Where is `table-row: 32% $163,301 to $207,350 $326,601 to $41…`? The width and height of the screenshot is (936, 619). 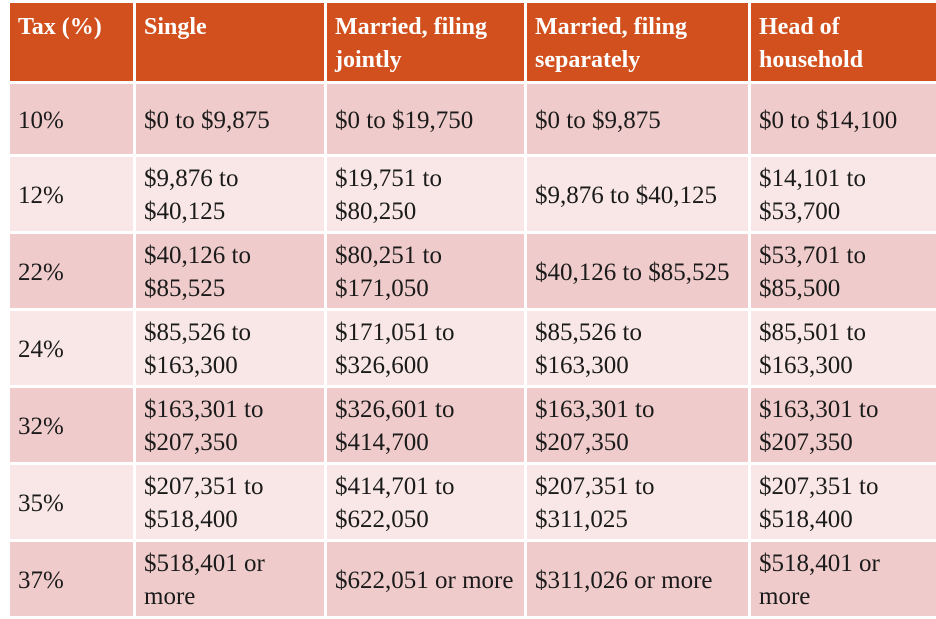 table-row: 32% $163,301 to $207,350 $326,601 to $41… is located at coordinates (473, 425).